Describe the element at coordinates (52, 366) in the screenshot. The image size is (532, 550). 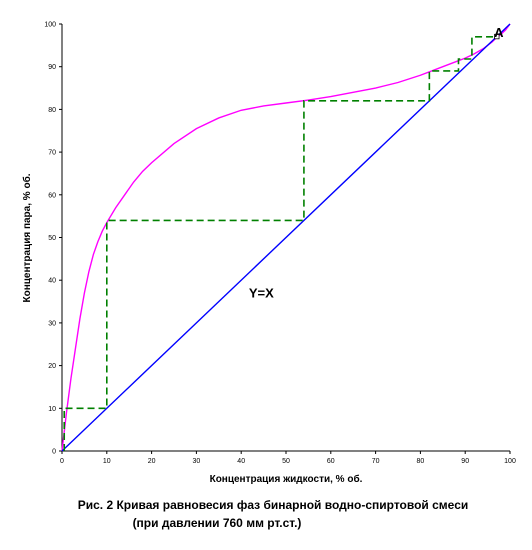
I see `y-tick-label: 20` at that location.